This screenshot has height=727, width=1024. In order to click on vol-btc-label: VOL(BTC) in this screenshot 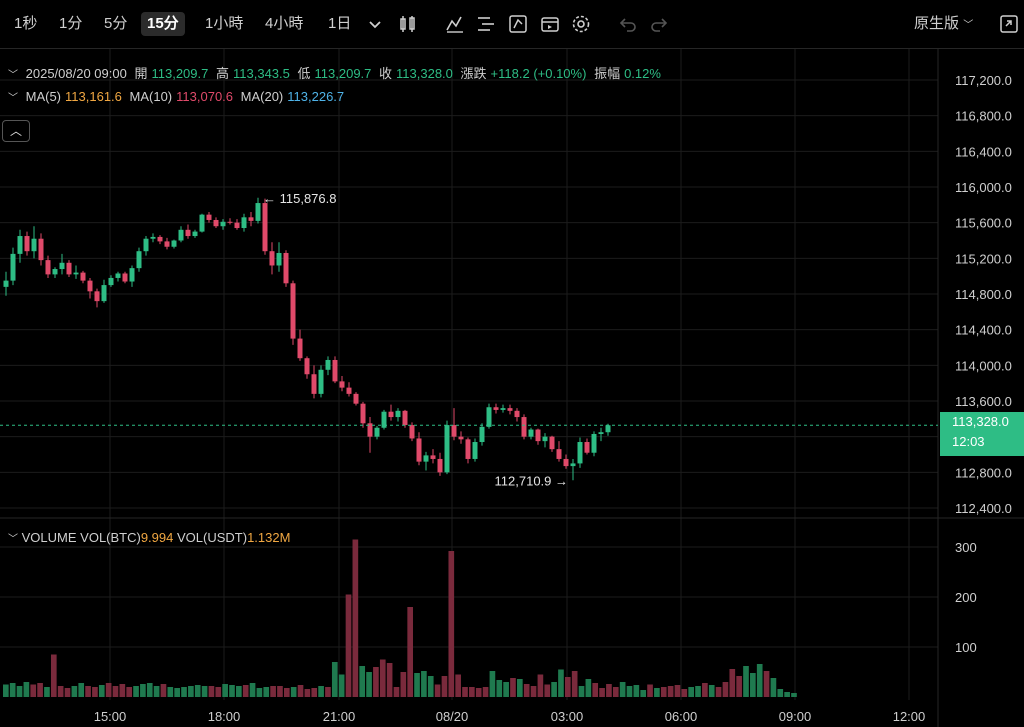, I will do `click(110, 537)`.